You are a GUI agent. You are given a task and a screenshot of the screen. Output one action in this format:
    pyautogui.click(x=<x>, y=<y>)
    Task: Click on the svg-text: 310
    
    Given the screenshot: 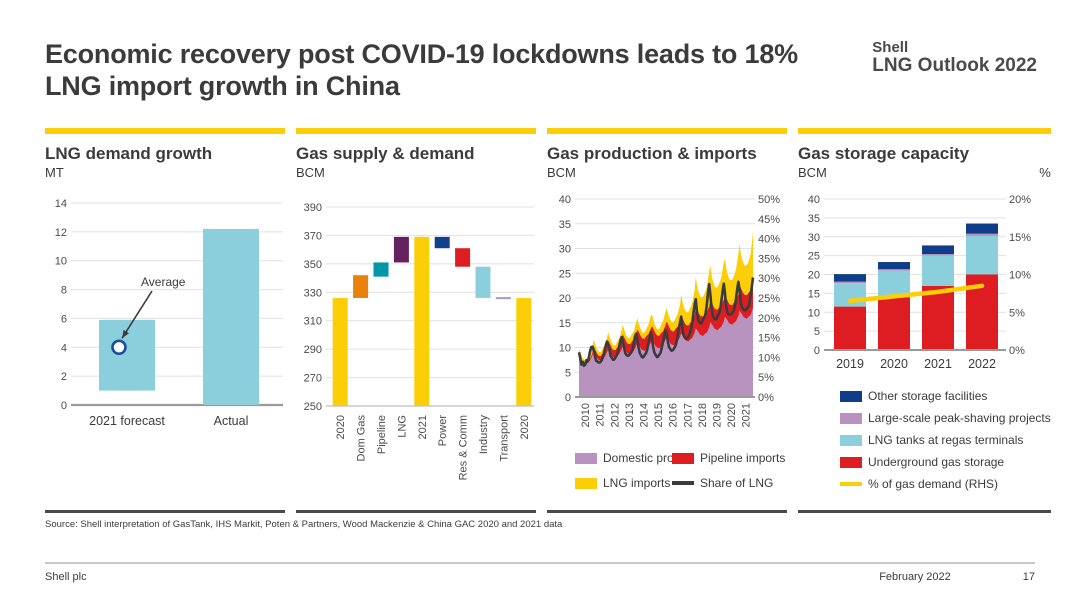 What is the action you would take?
    pyautogui.click(x=313, y=322)
    